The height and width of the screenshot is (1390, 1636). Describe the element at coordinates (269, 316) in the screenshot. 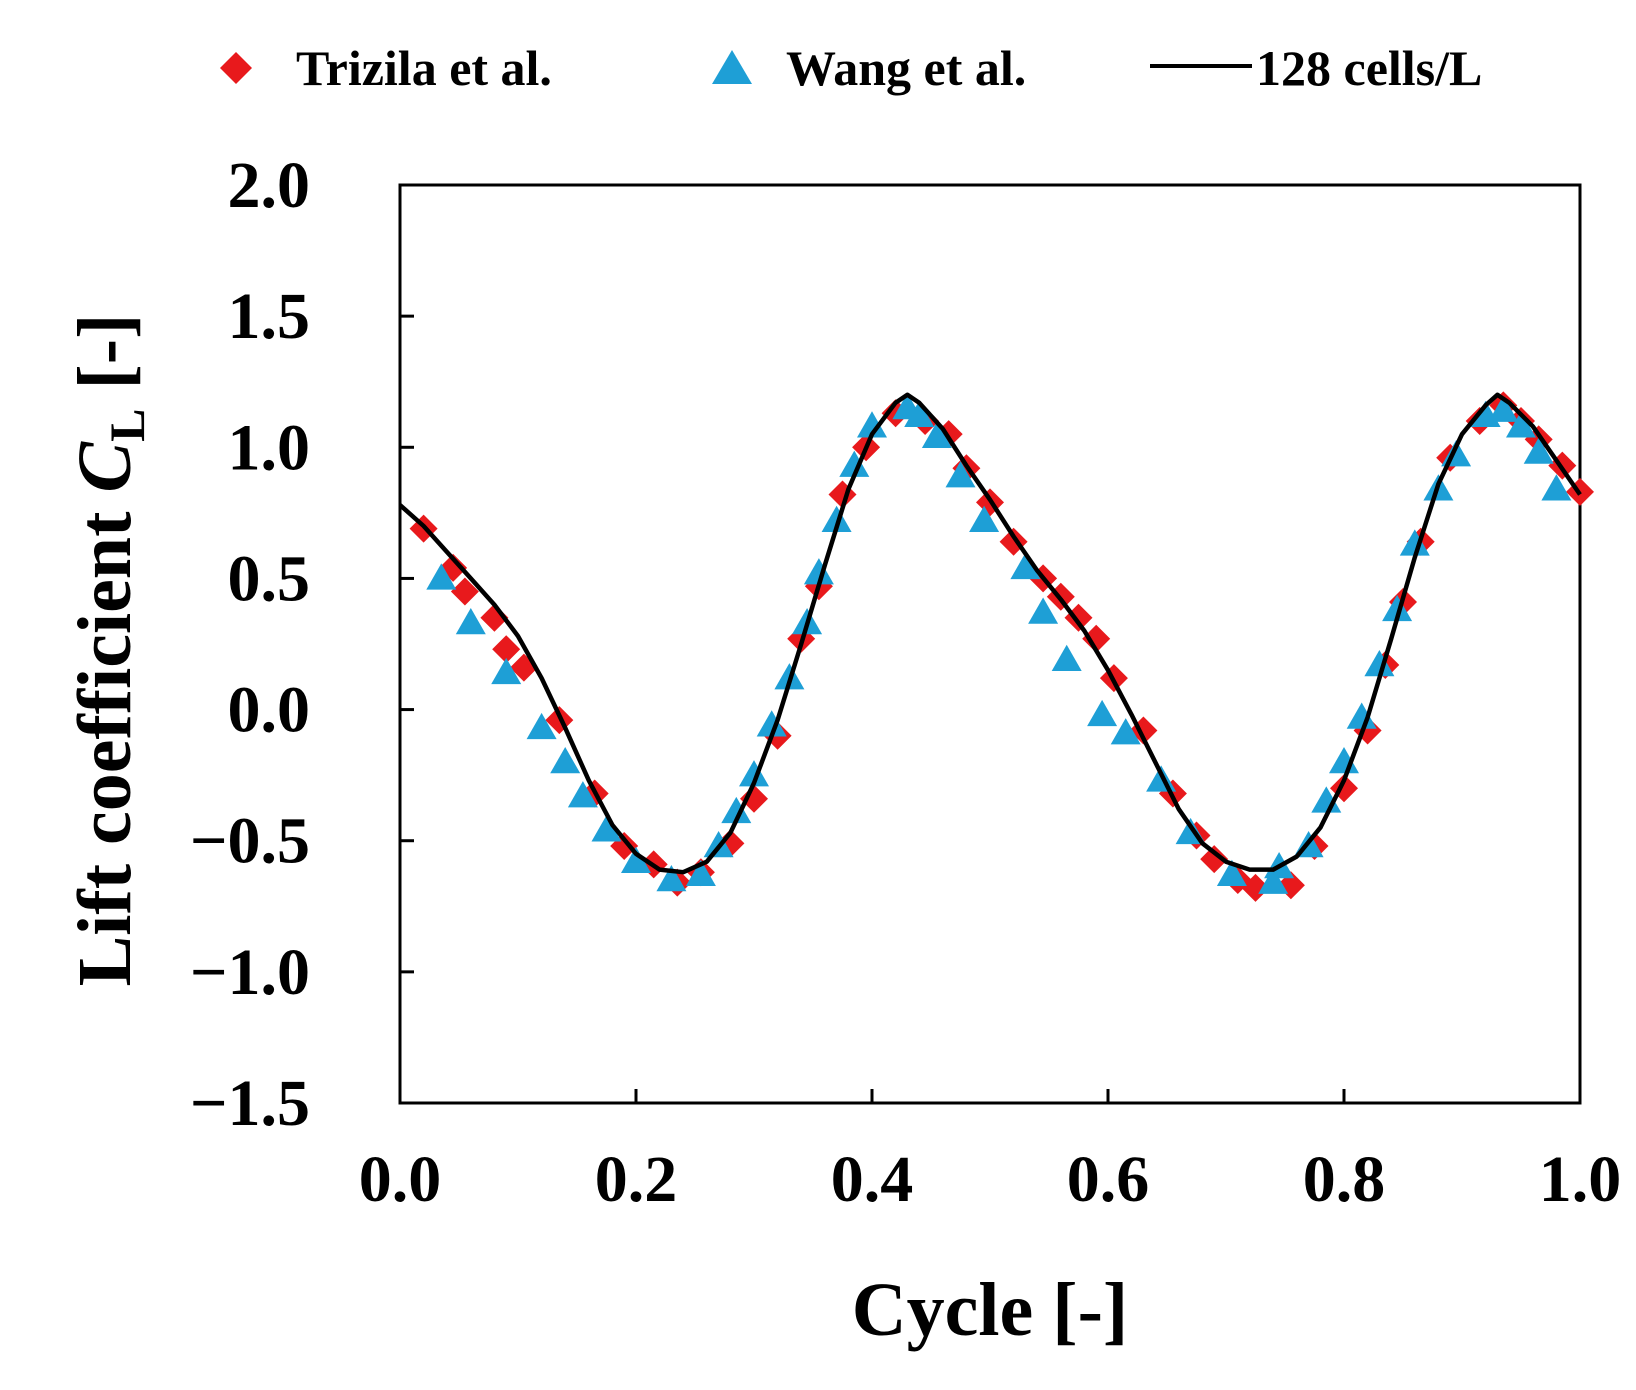

I see `y-tick-label: 1.5` at that location.